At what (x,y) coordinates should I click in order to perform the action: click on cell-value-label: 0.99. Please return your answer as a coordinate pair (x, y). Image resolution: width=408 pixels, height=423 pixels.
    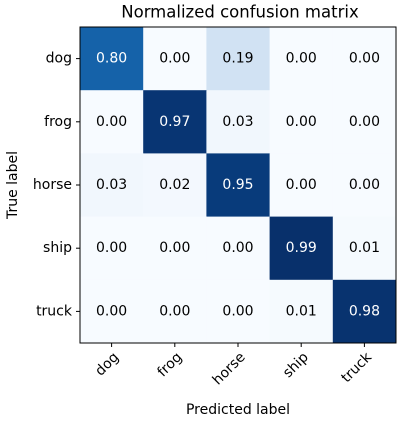
    Looking at the image, I should click on (301, 248).